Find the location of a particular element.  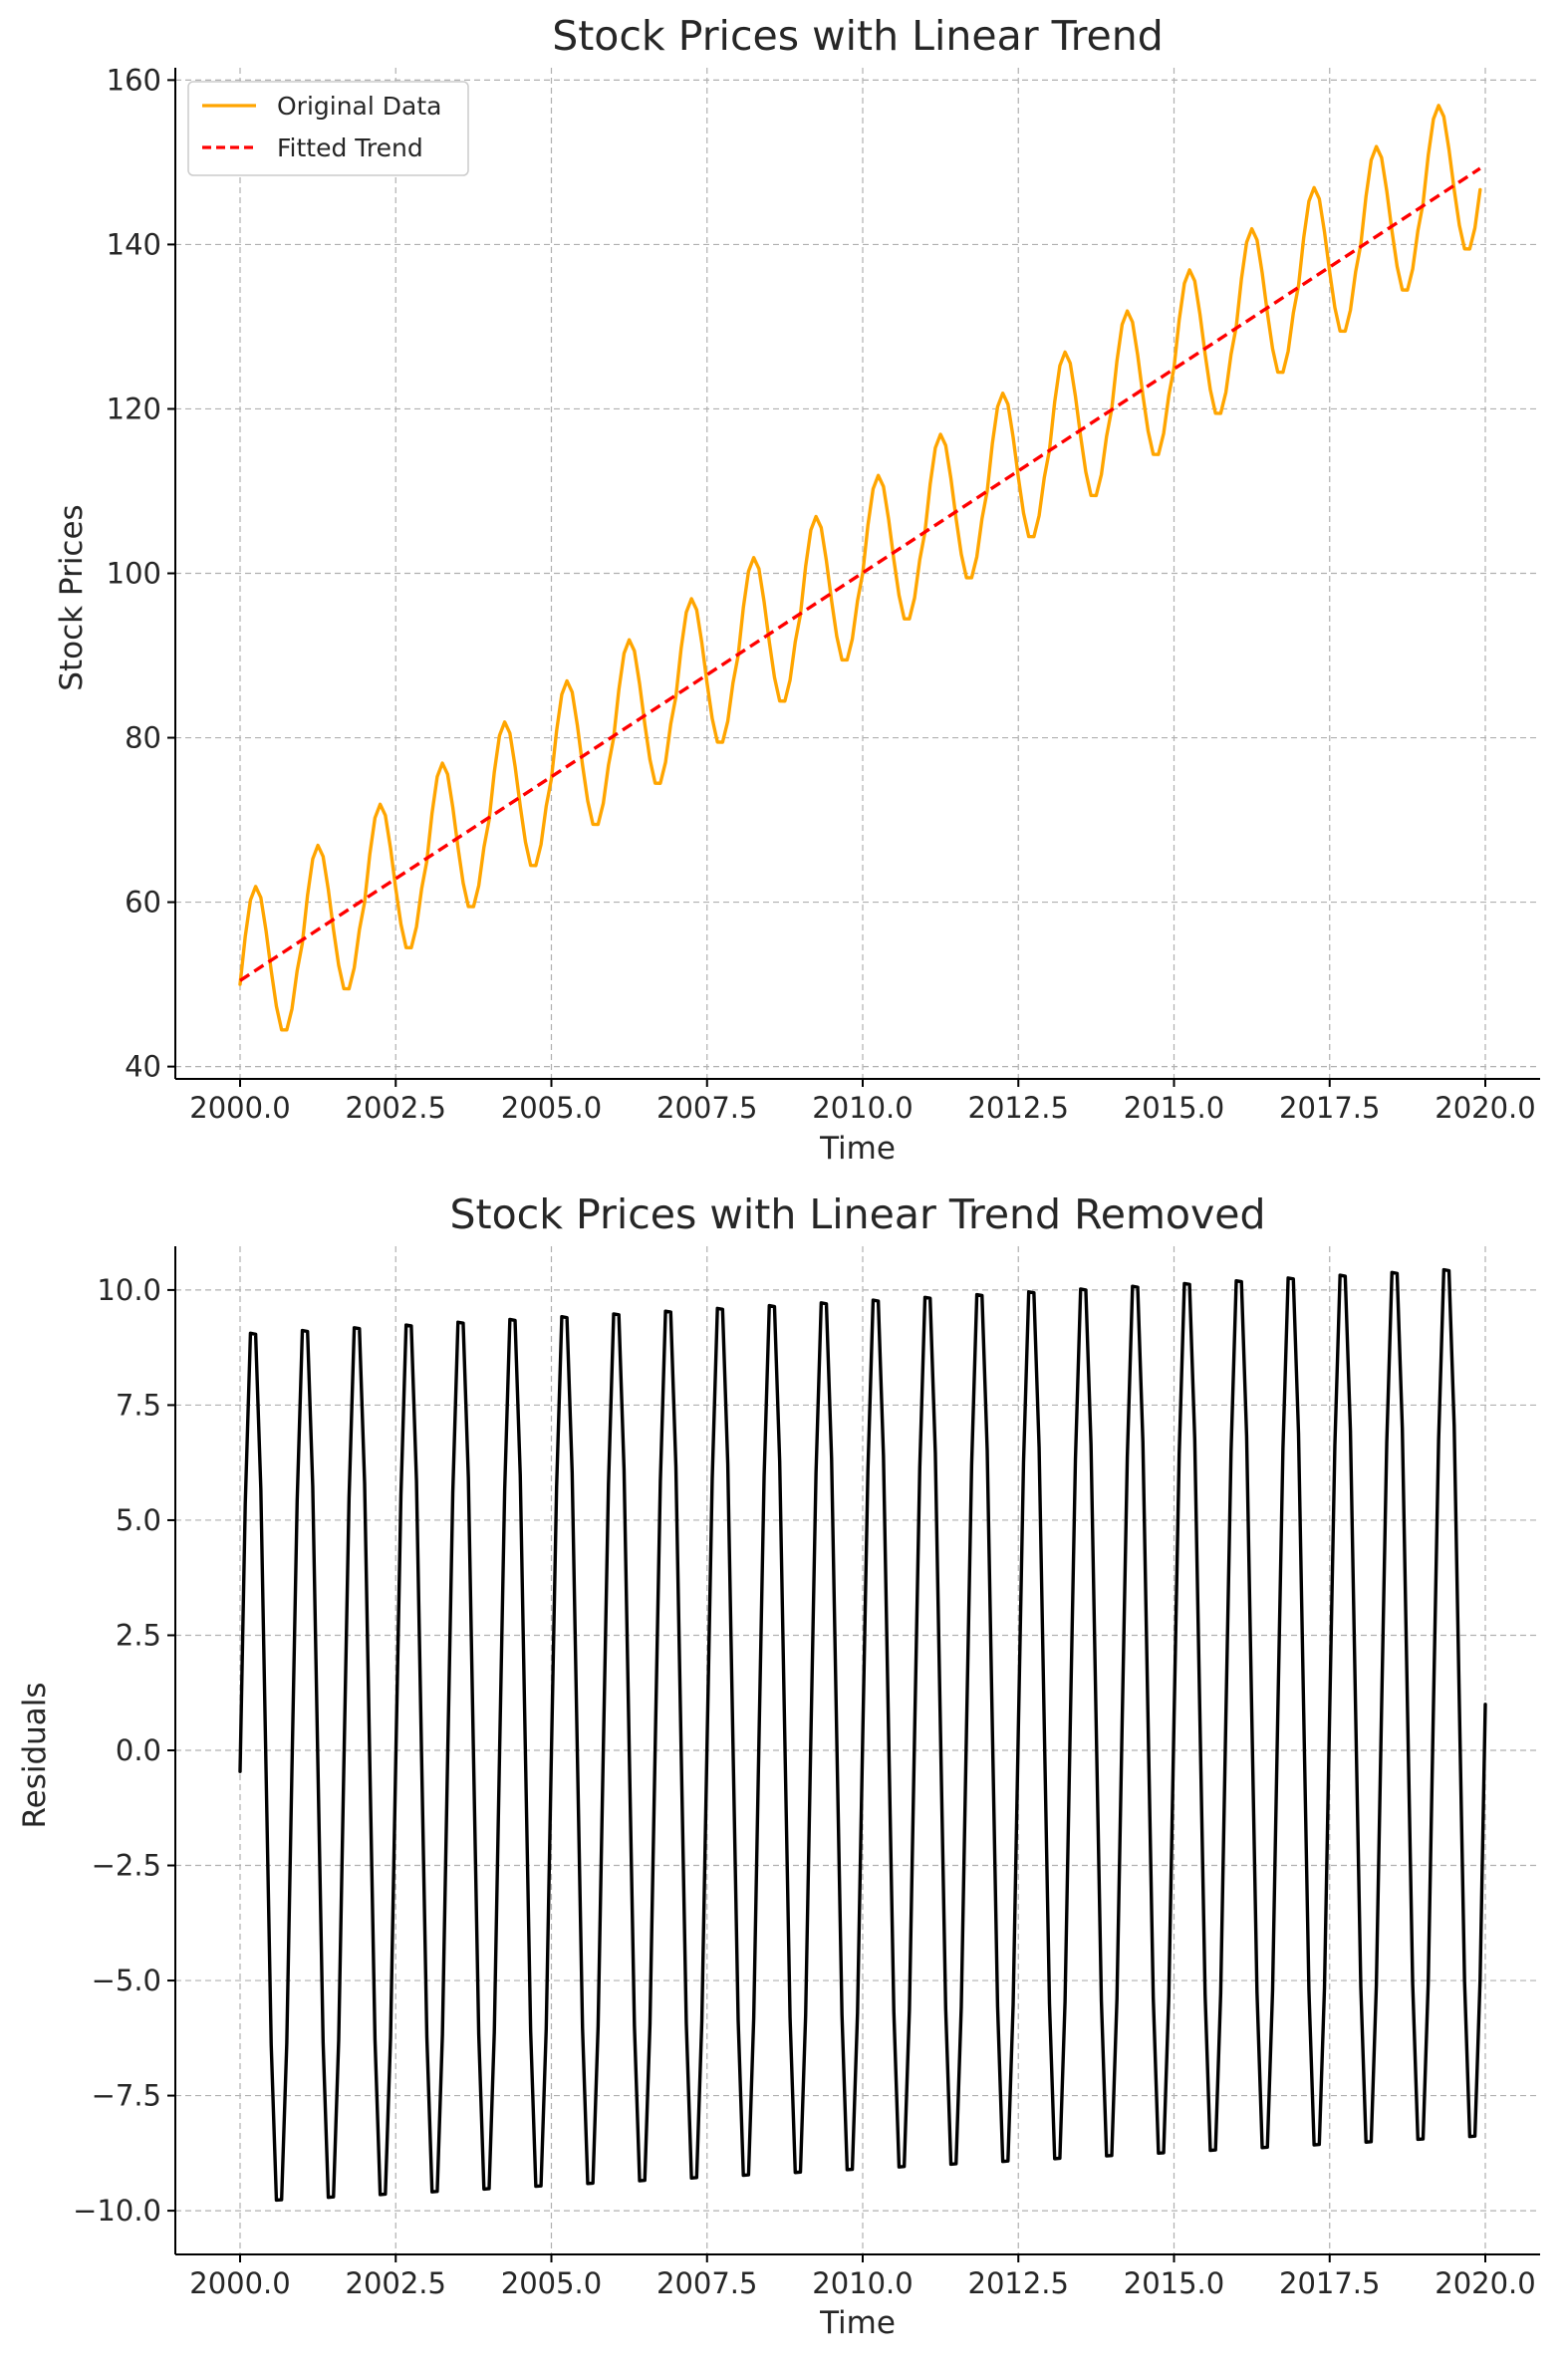

y-tick-label: 120 is located at coordinates (134, 409).